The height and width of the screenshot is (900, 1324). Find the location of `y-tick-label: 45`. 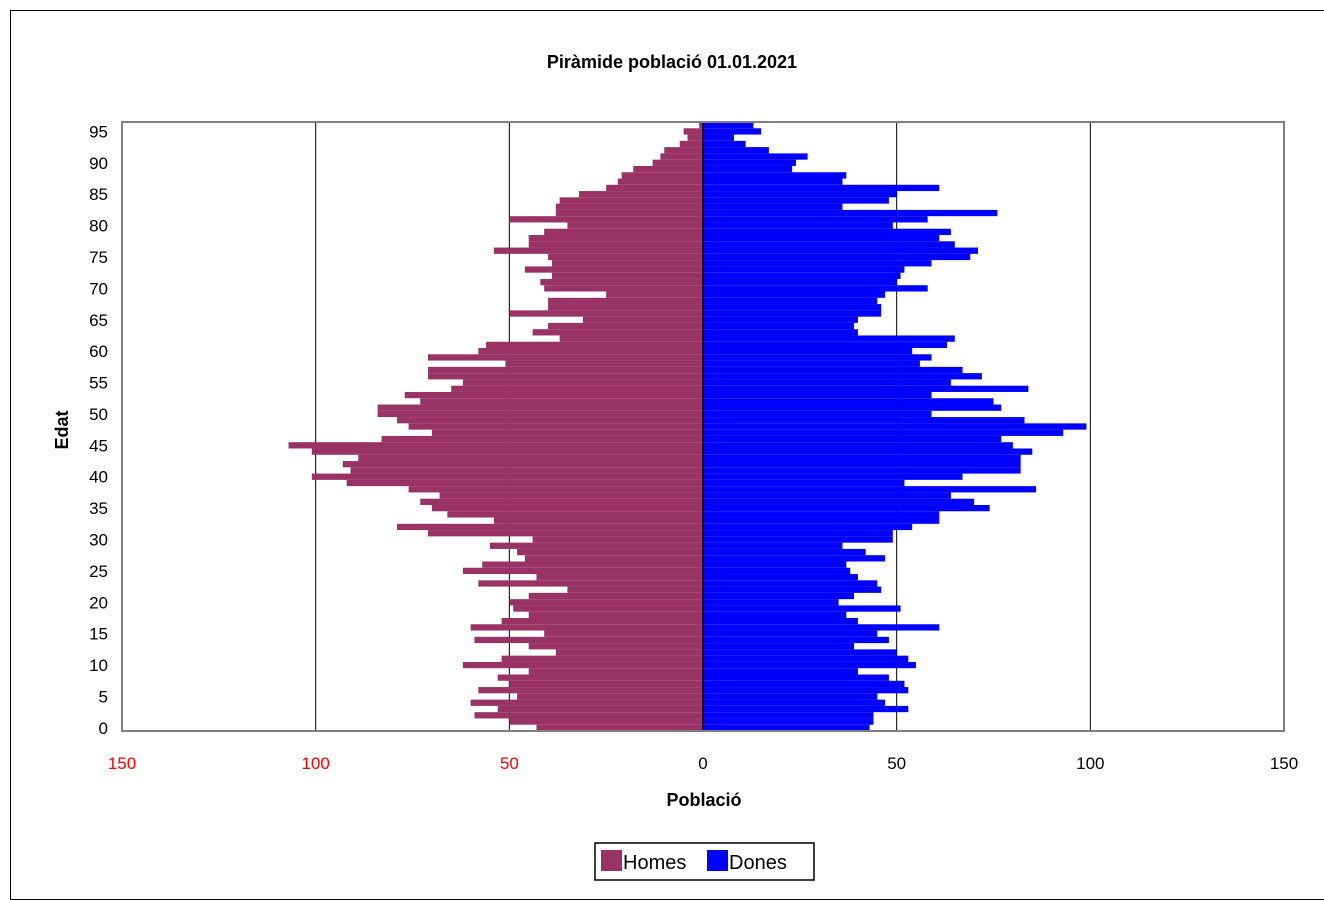

y-tick-label: 45 is located at coordinates (98, 445).